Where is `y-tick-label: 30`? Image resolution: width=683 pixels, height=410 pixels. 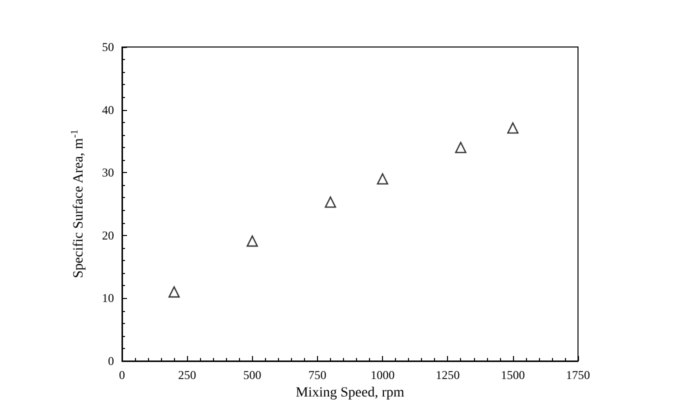
y-tick-label: 30 is located at coordinates (108, 173).